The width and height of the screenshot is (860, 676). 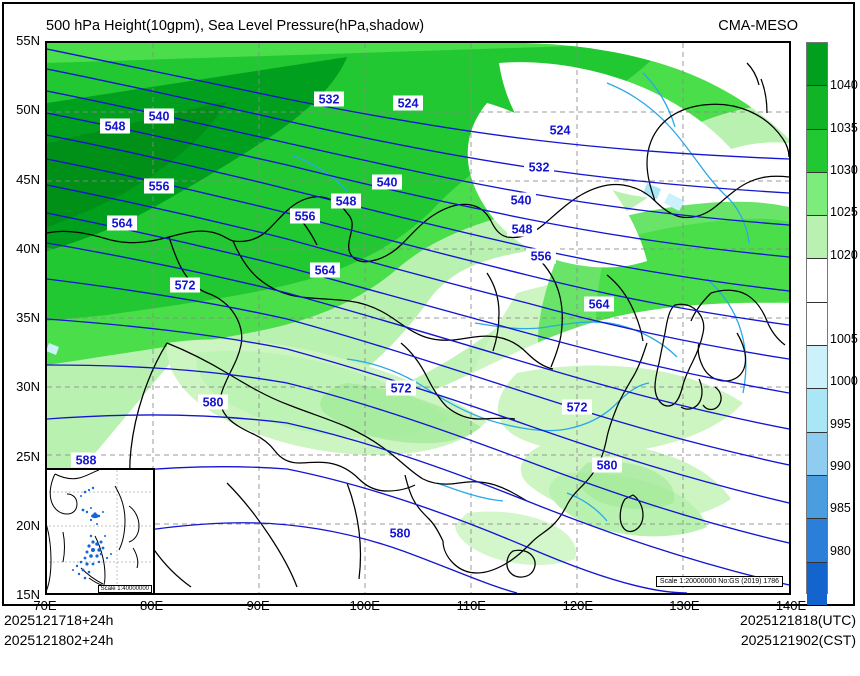 I want to click on lat-tick-30N: 30N, so click(x=28, y=387).